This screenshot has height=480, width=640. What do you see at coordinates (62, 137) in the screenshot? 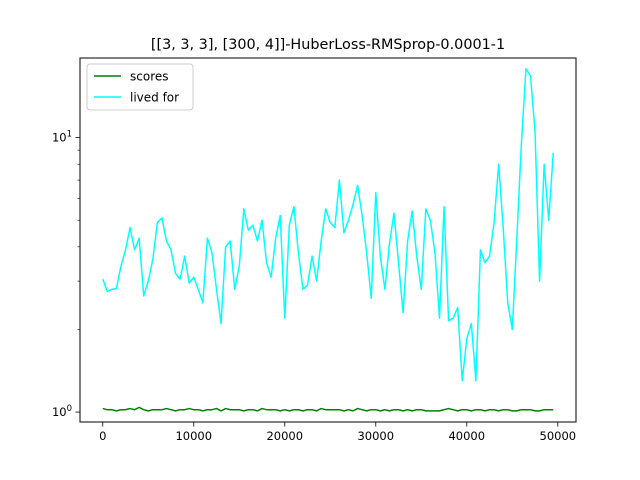
I see `y-tick-label: 10¹` at bounding box center [62, 137].